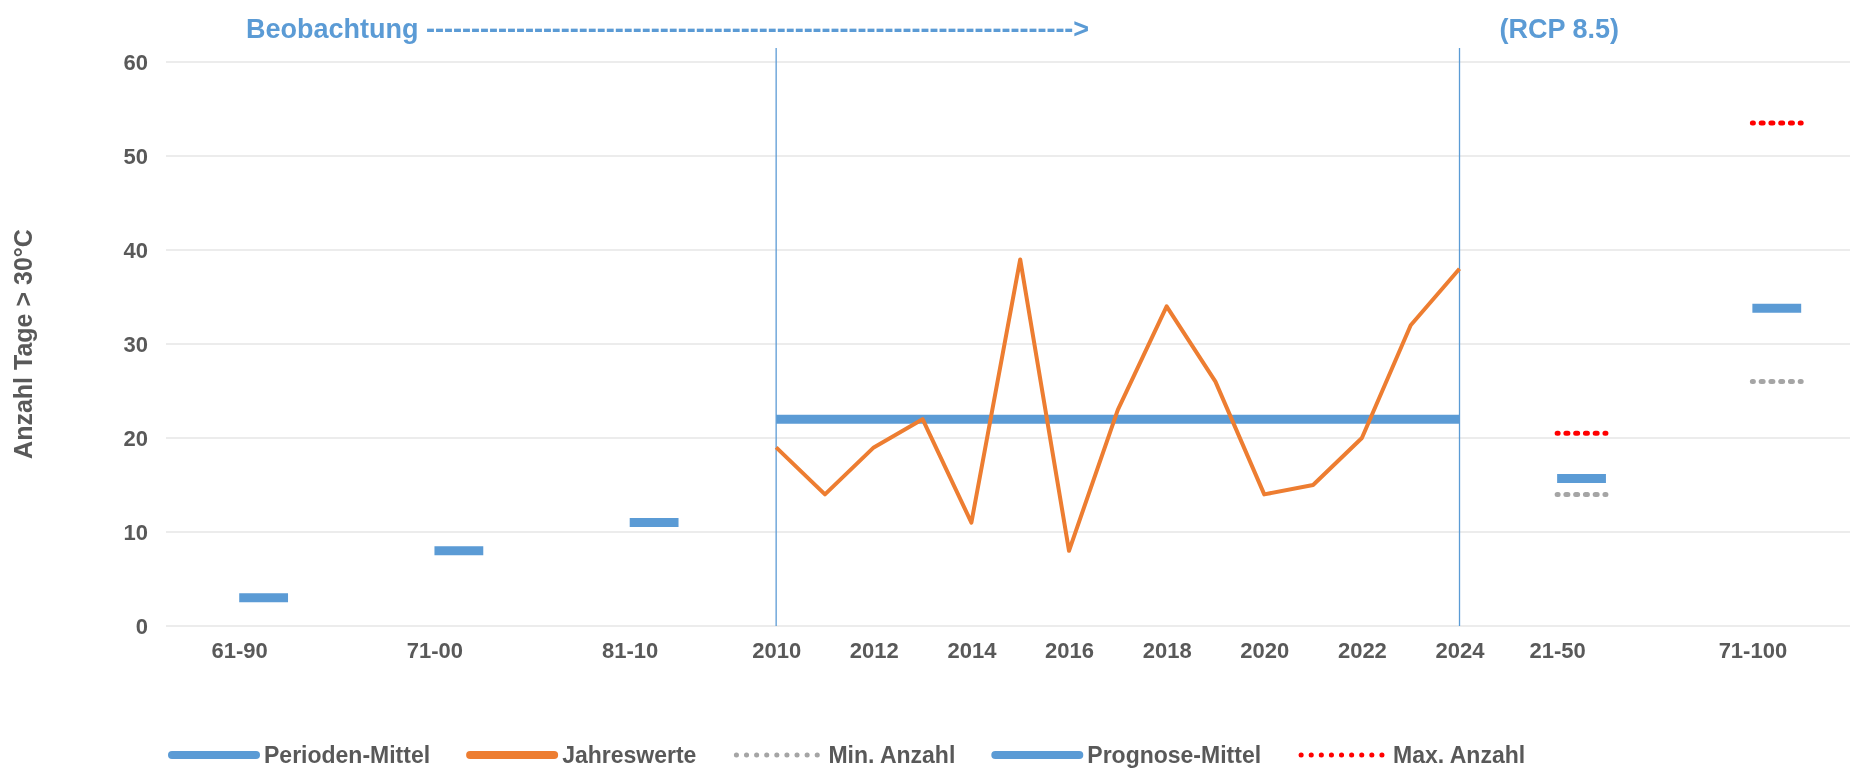 This screenshot has height=775, width=1859. Describe the element at coordinates (1753, 650) in the screenshot. I see `x-tick-label: 71-100` at that location.